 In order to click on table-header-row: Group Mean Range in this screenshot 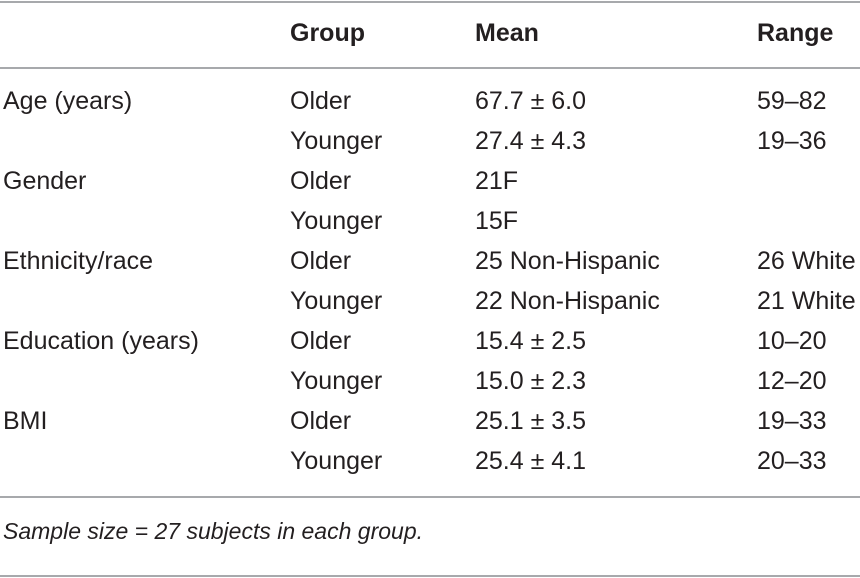, I will do `click(430, 33)`.